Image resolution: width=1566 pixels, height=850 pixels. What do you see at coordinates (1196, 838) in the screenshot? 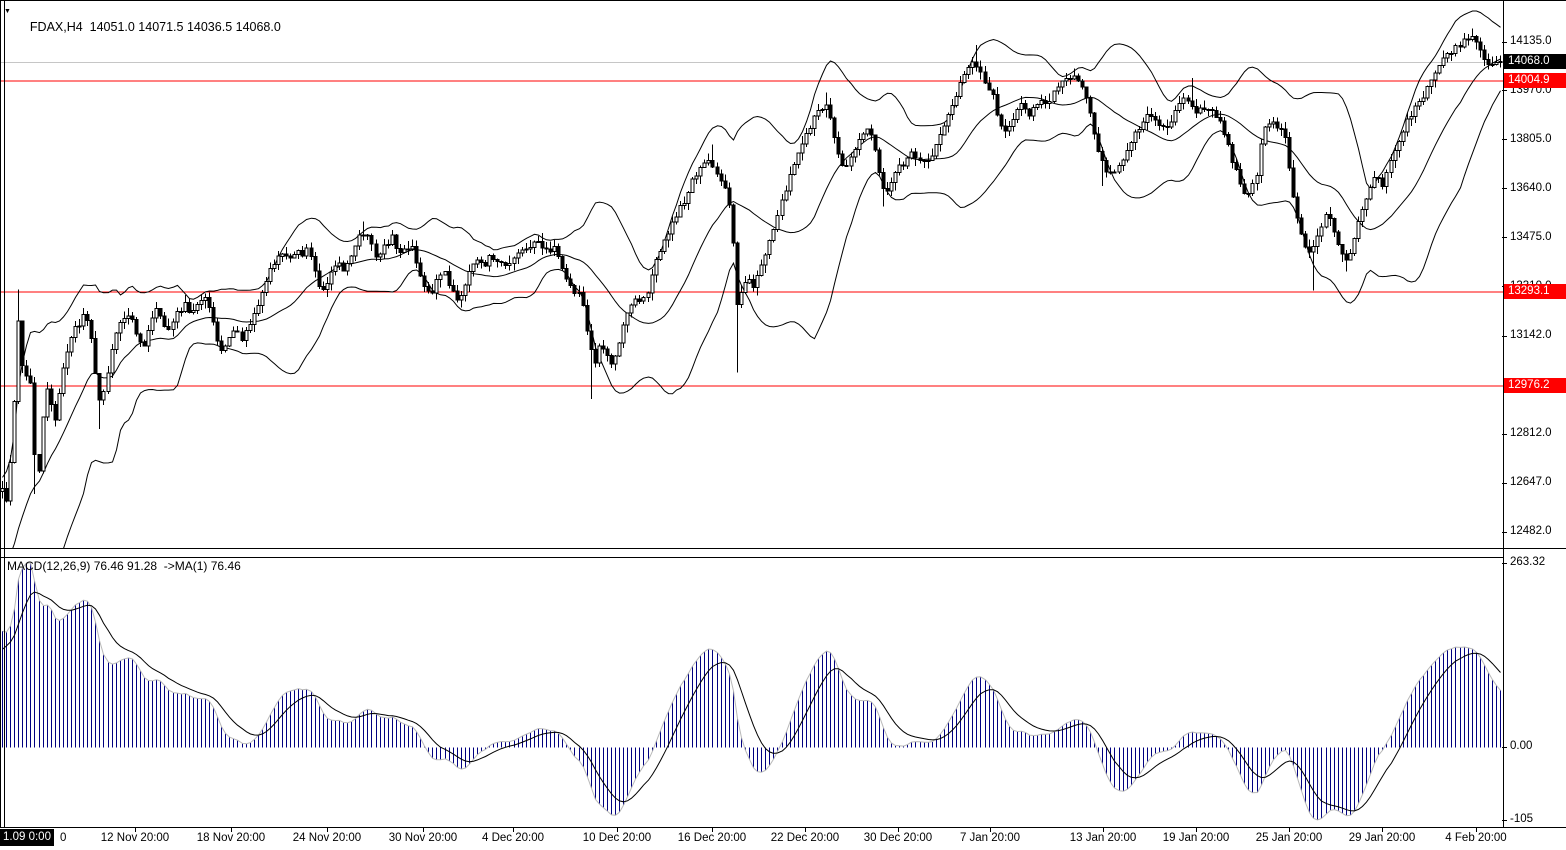
I see `time-axis-label: 19 Jan 20:00` at bounding box center [1196, 838].